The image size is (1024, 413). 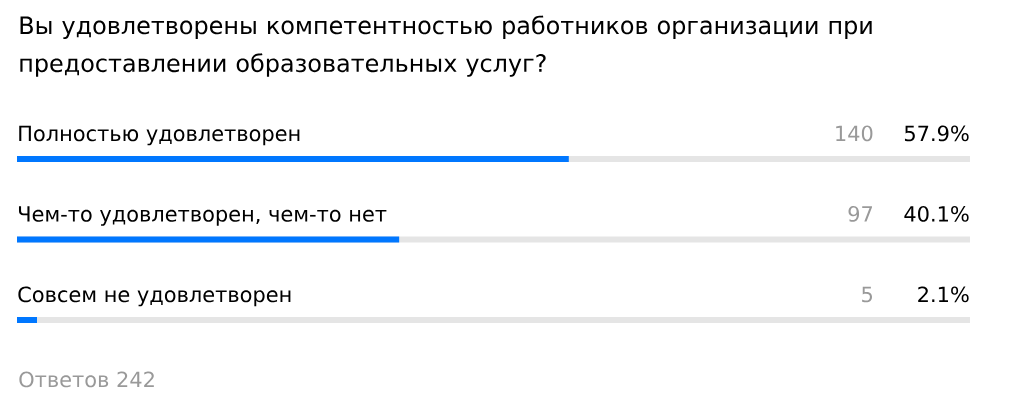 I want to click on chart-title: Вы удовлетворены компетентностью работников организации при предоставлении образовательных услуг?, so click(x=446, y=46).